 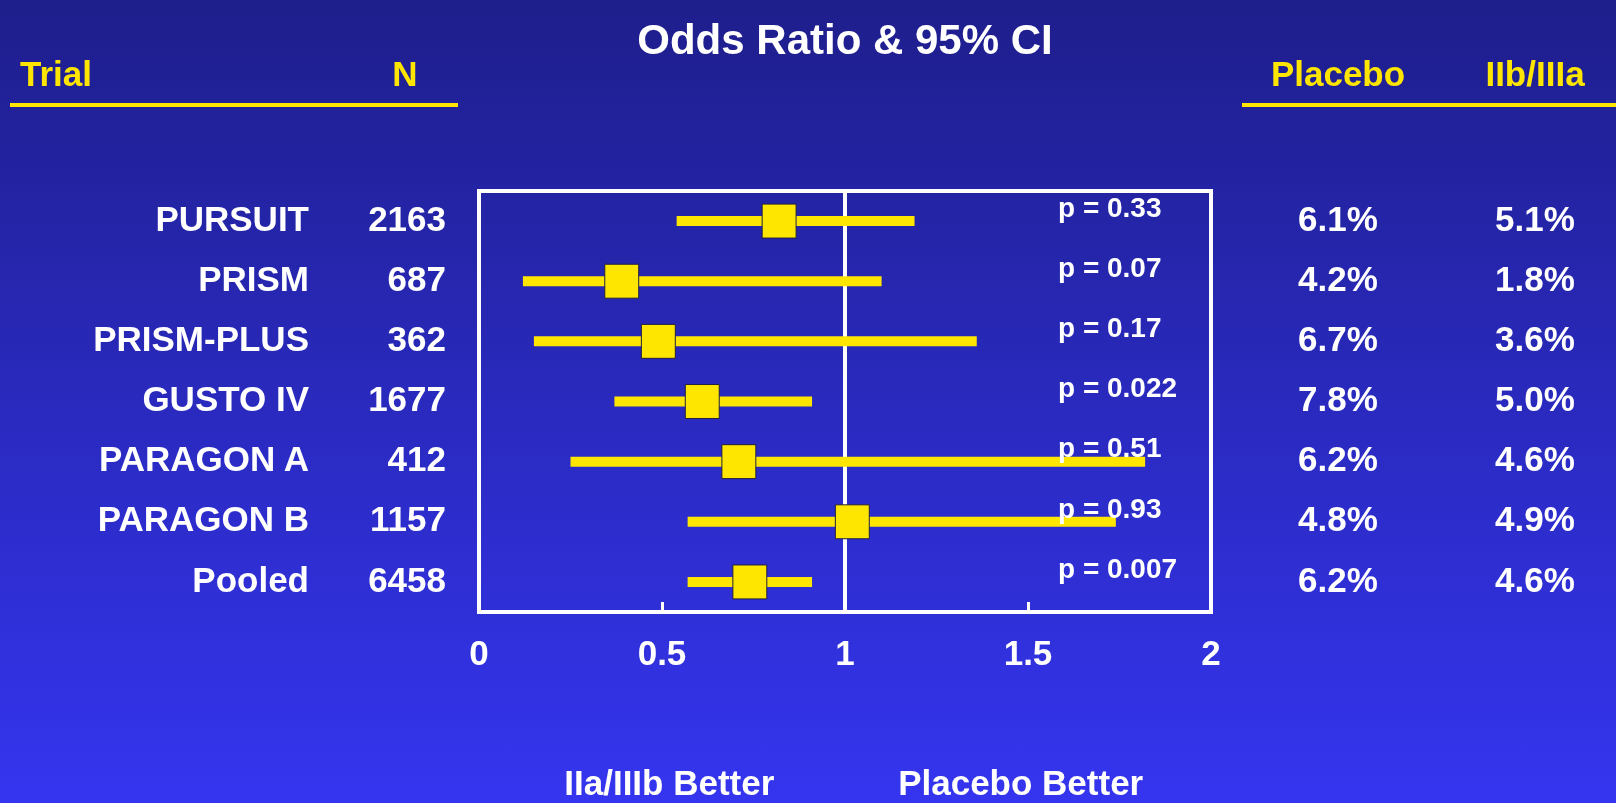 What do you see at coordinates (1338, 399) in the screenshot?
I see `text: 7.8%` at bounding box center [1338, 399].